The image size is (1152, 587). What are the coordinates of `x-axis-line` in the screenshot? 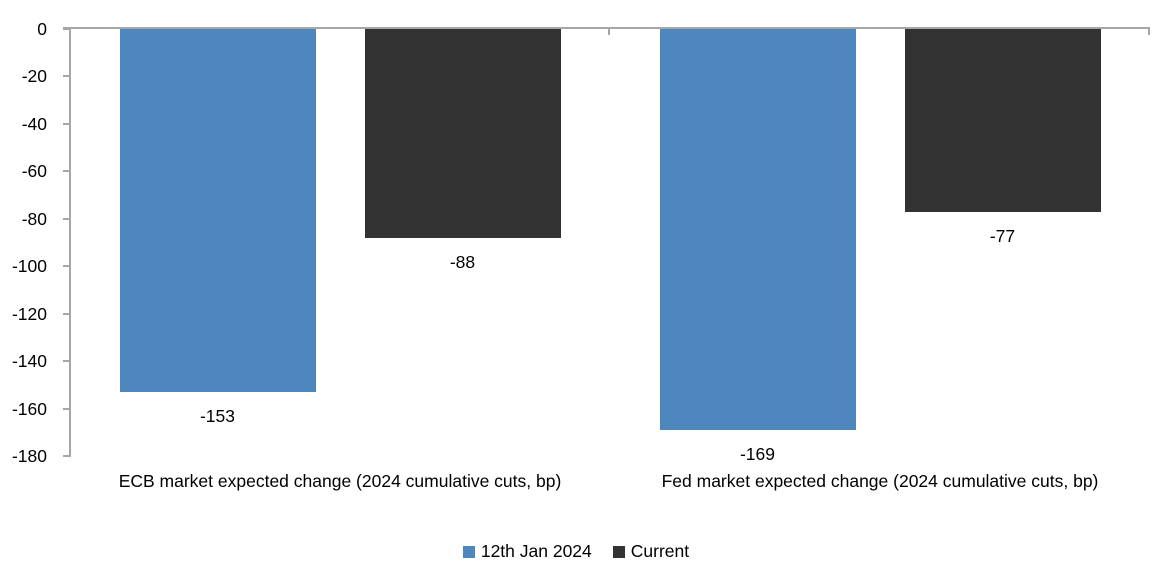 It's located at (606, 28).